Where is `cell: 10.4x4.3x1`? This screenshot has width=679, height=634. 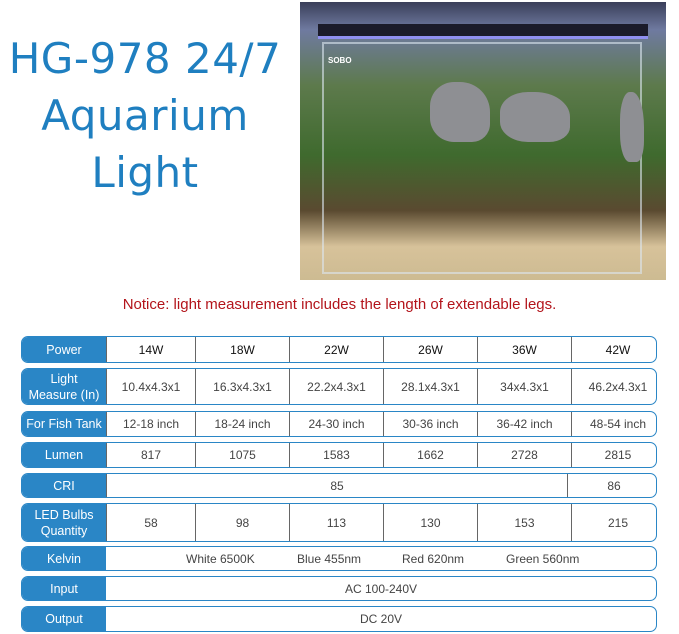 cell: 10.4x4.3x1 is located at coordinates (150, 386).